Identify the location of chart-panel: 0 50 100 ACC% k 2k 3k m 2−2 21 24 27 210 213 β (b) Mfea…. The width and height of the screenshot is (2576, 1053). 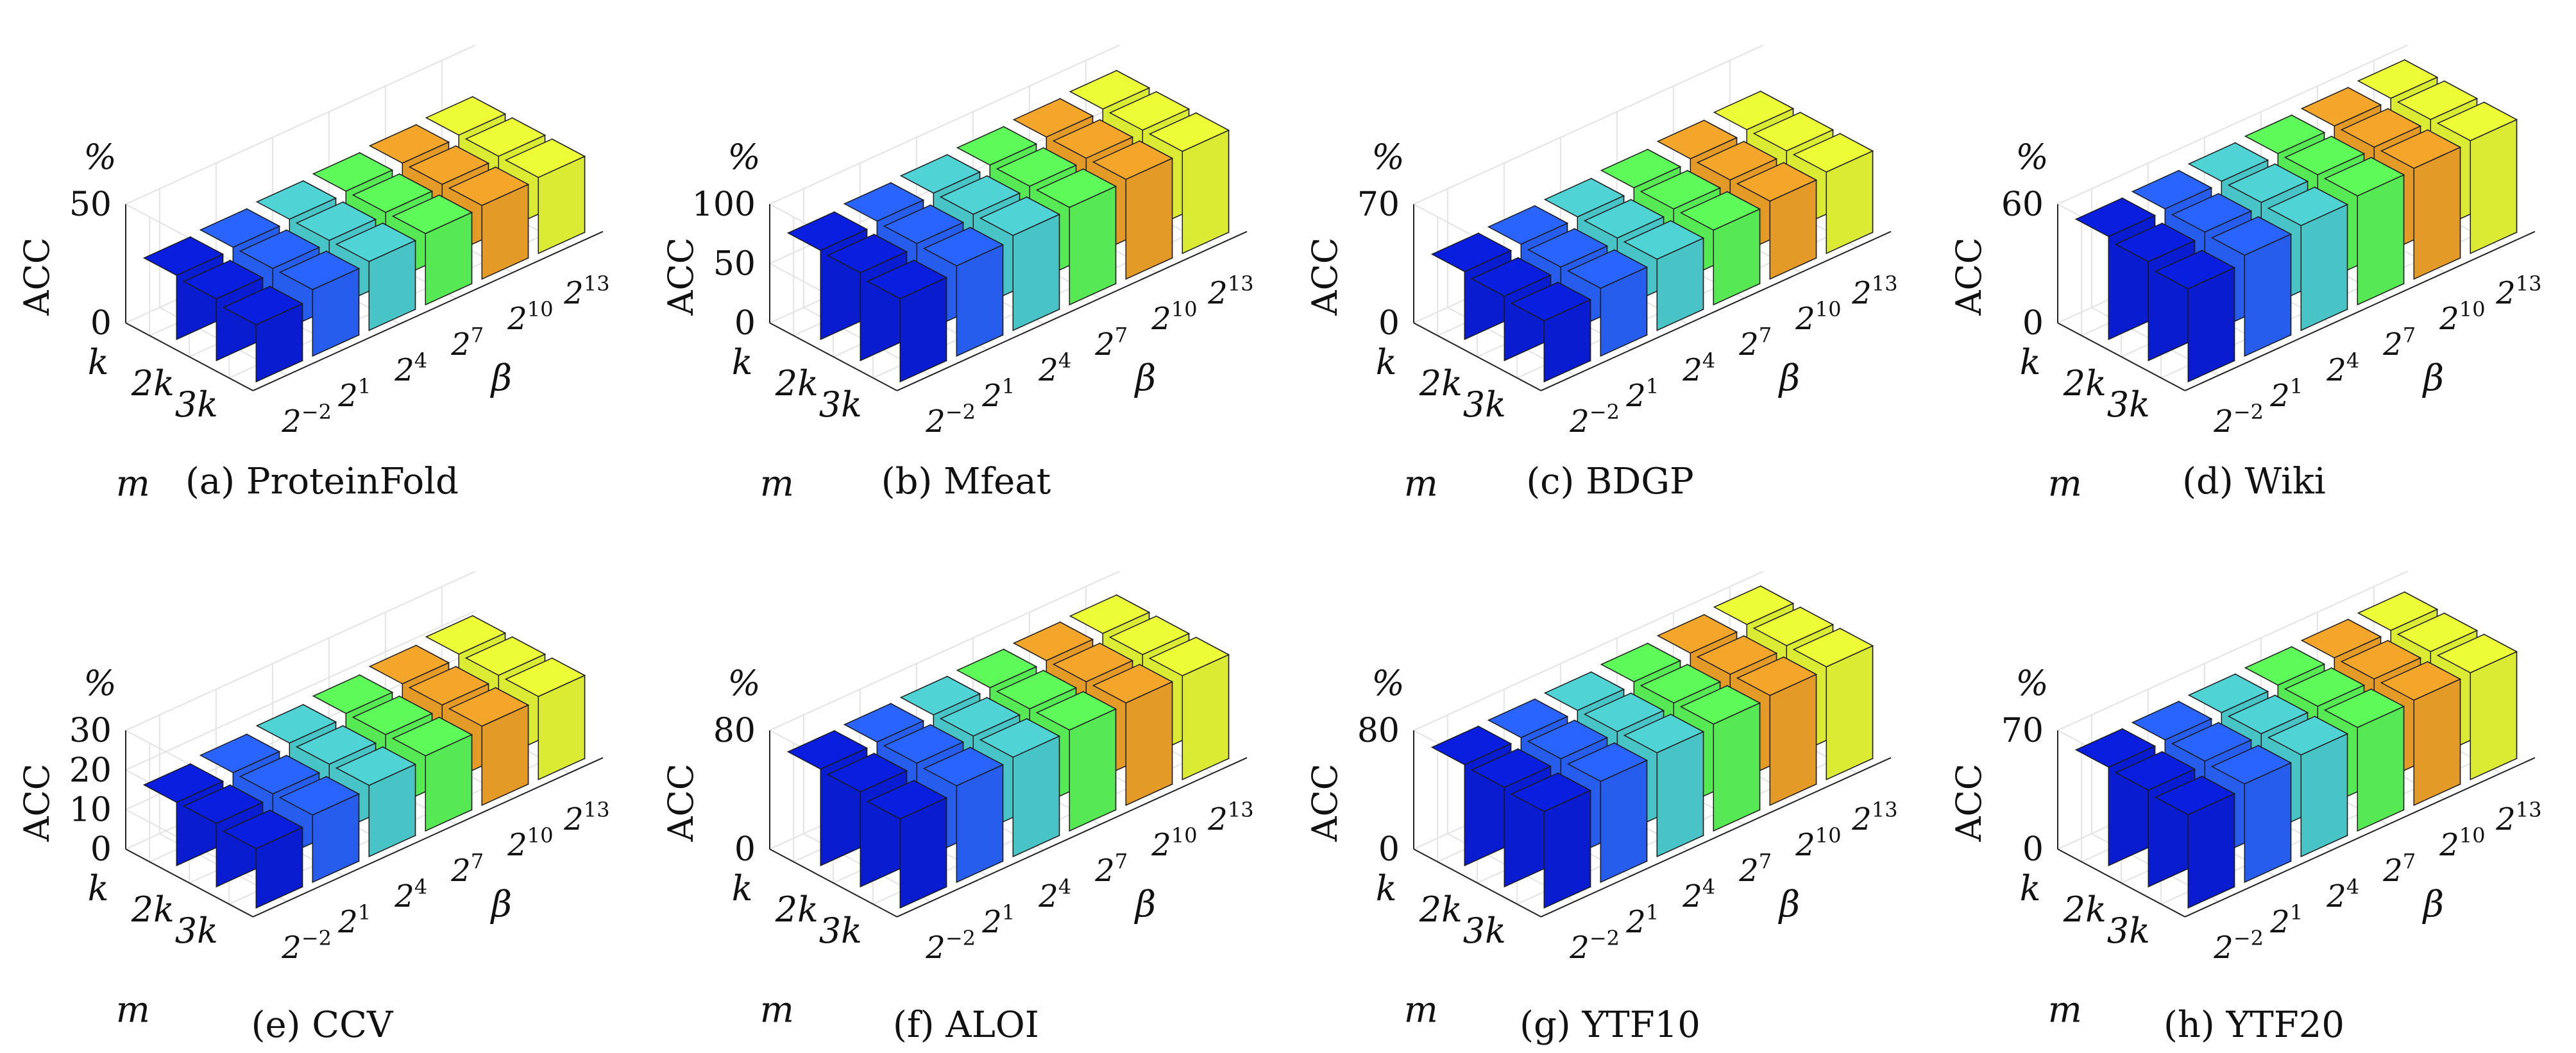
(966, 263).